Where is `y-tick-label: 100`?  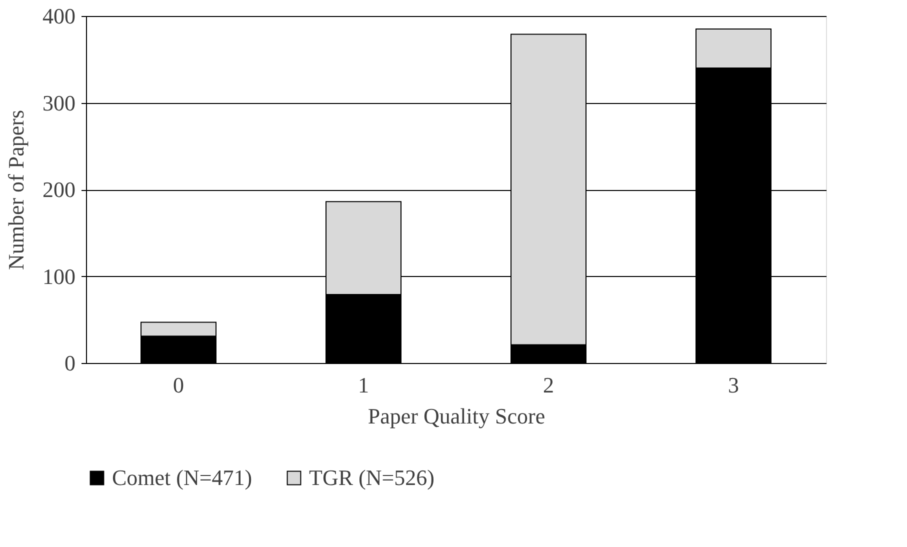
y-tick-label: 100 is located at coordinates (59, 276).